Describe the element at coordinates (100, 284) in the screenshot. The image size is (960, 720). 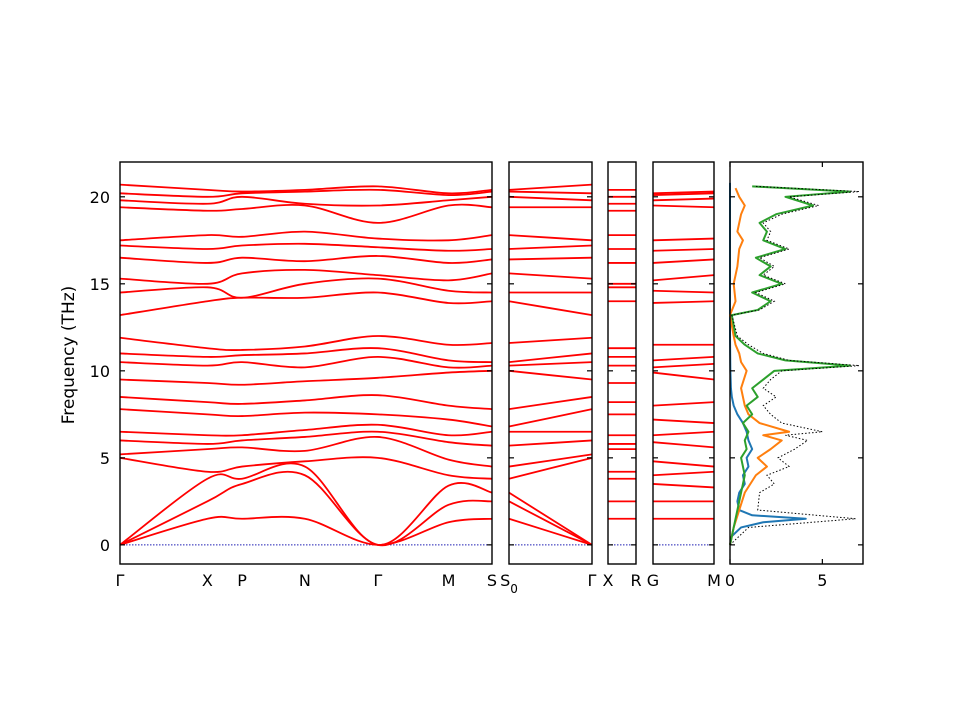
I see `y-tick-label: 15` at that location.